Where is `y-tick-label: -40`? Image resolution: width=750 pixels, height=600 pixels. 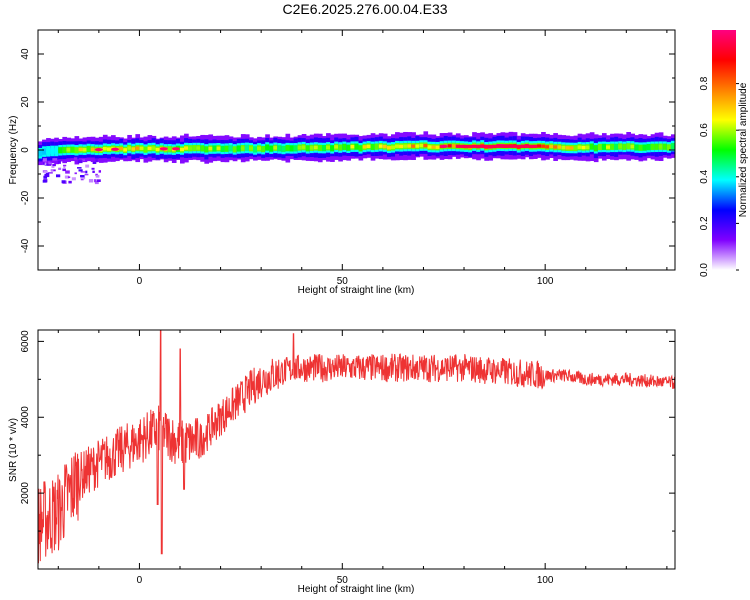
y-tick-label: -40 is located at coordinates (25, 245).